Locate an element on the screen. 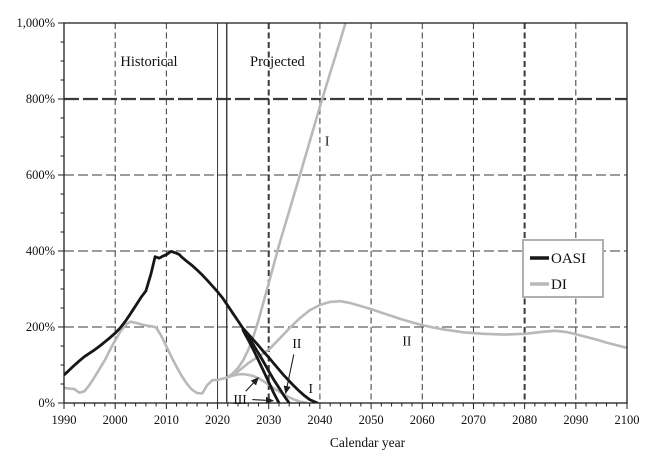  x-tick-label-2050: 2050 is located at coordinates (371, 420).